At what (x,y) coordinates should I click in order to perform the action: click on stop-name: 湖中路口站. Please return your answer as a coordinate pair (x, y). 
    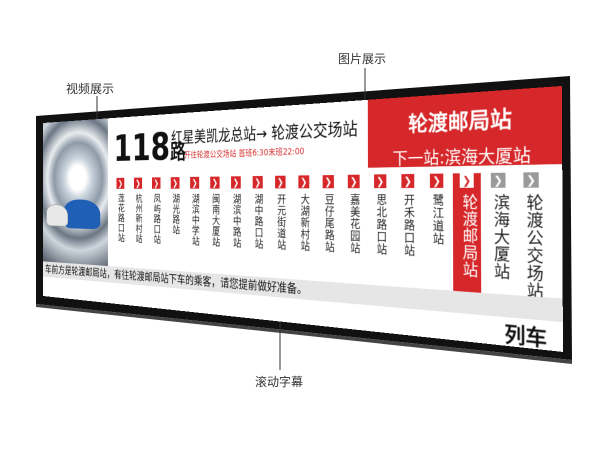
    Looking at the image, I should click on (257, 221).